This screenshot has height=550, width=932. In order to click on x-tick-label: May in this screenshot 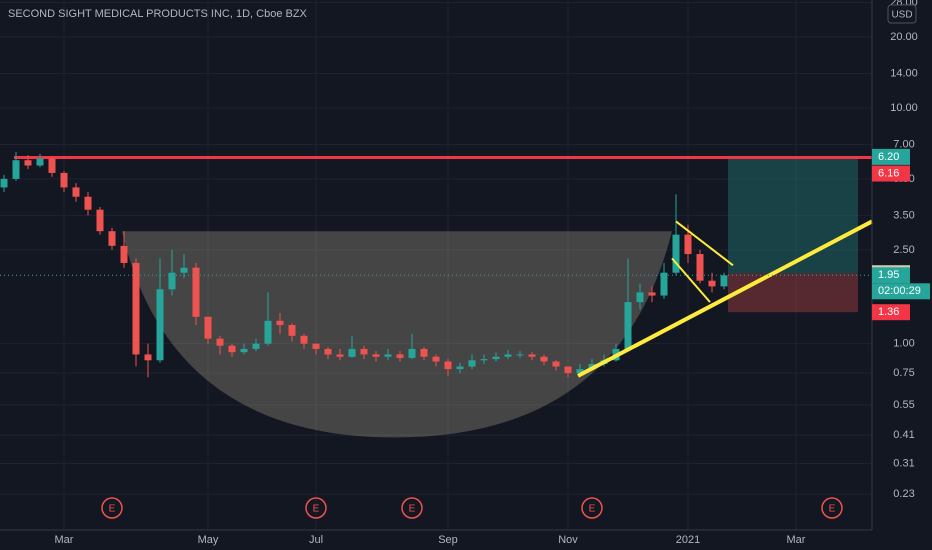, I will do `click(208, 540)`.